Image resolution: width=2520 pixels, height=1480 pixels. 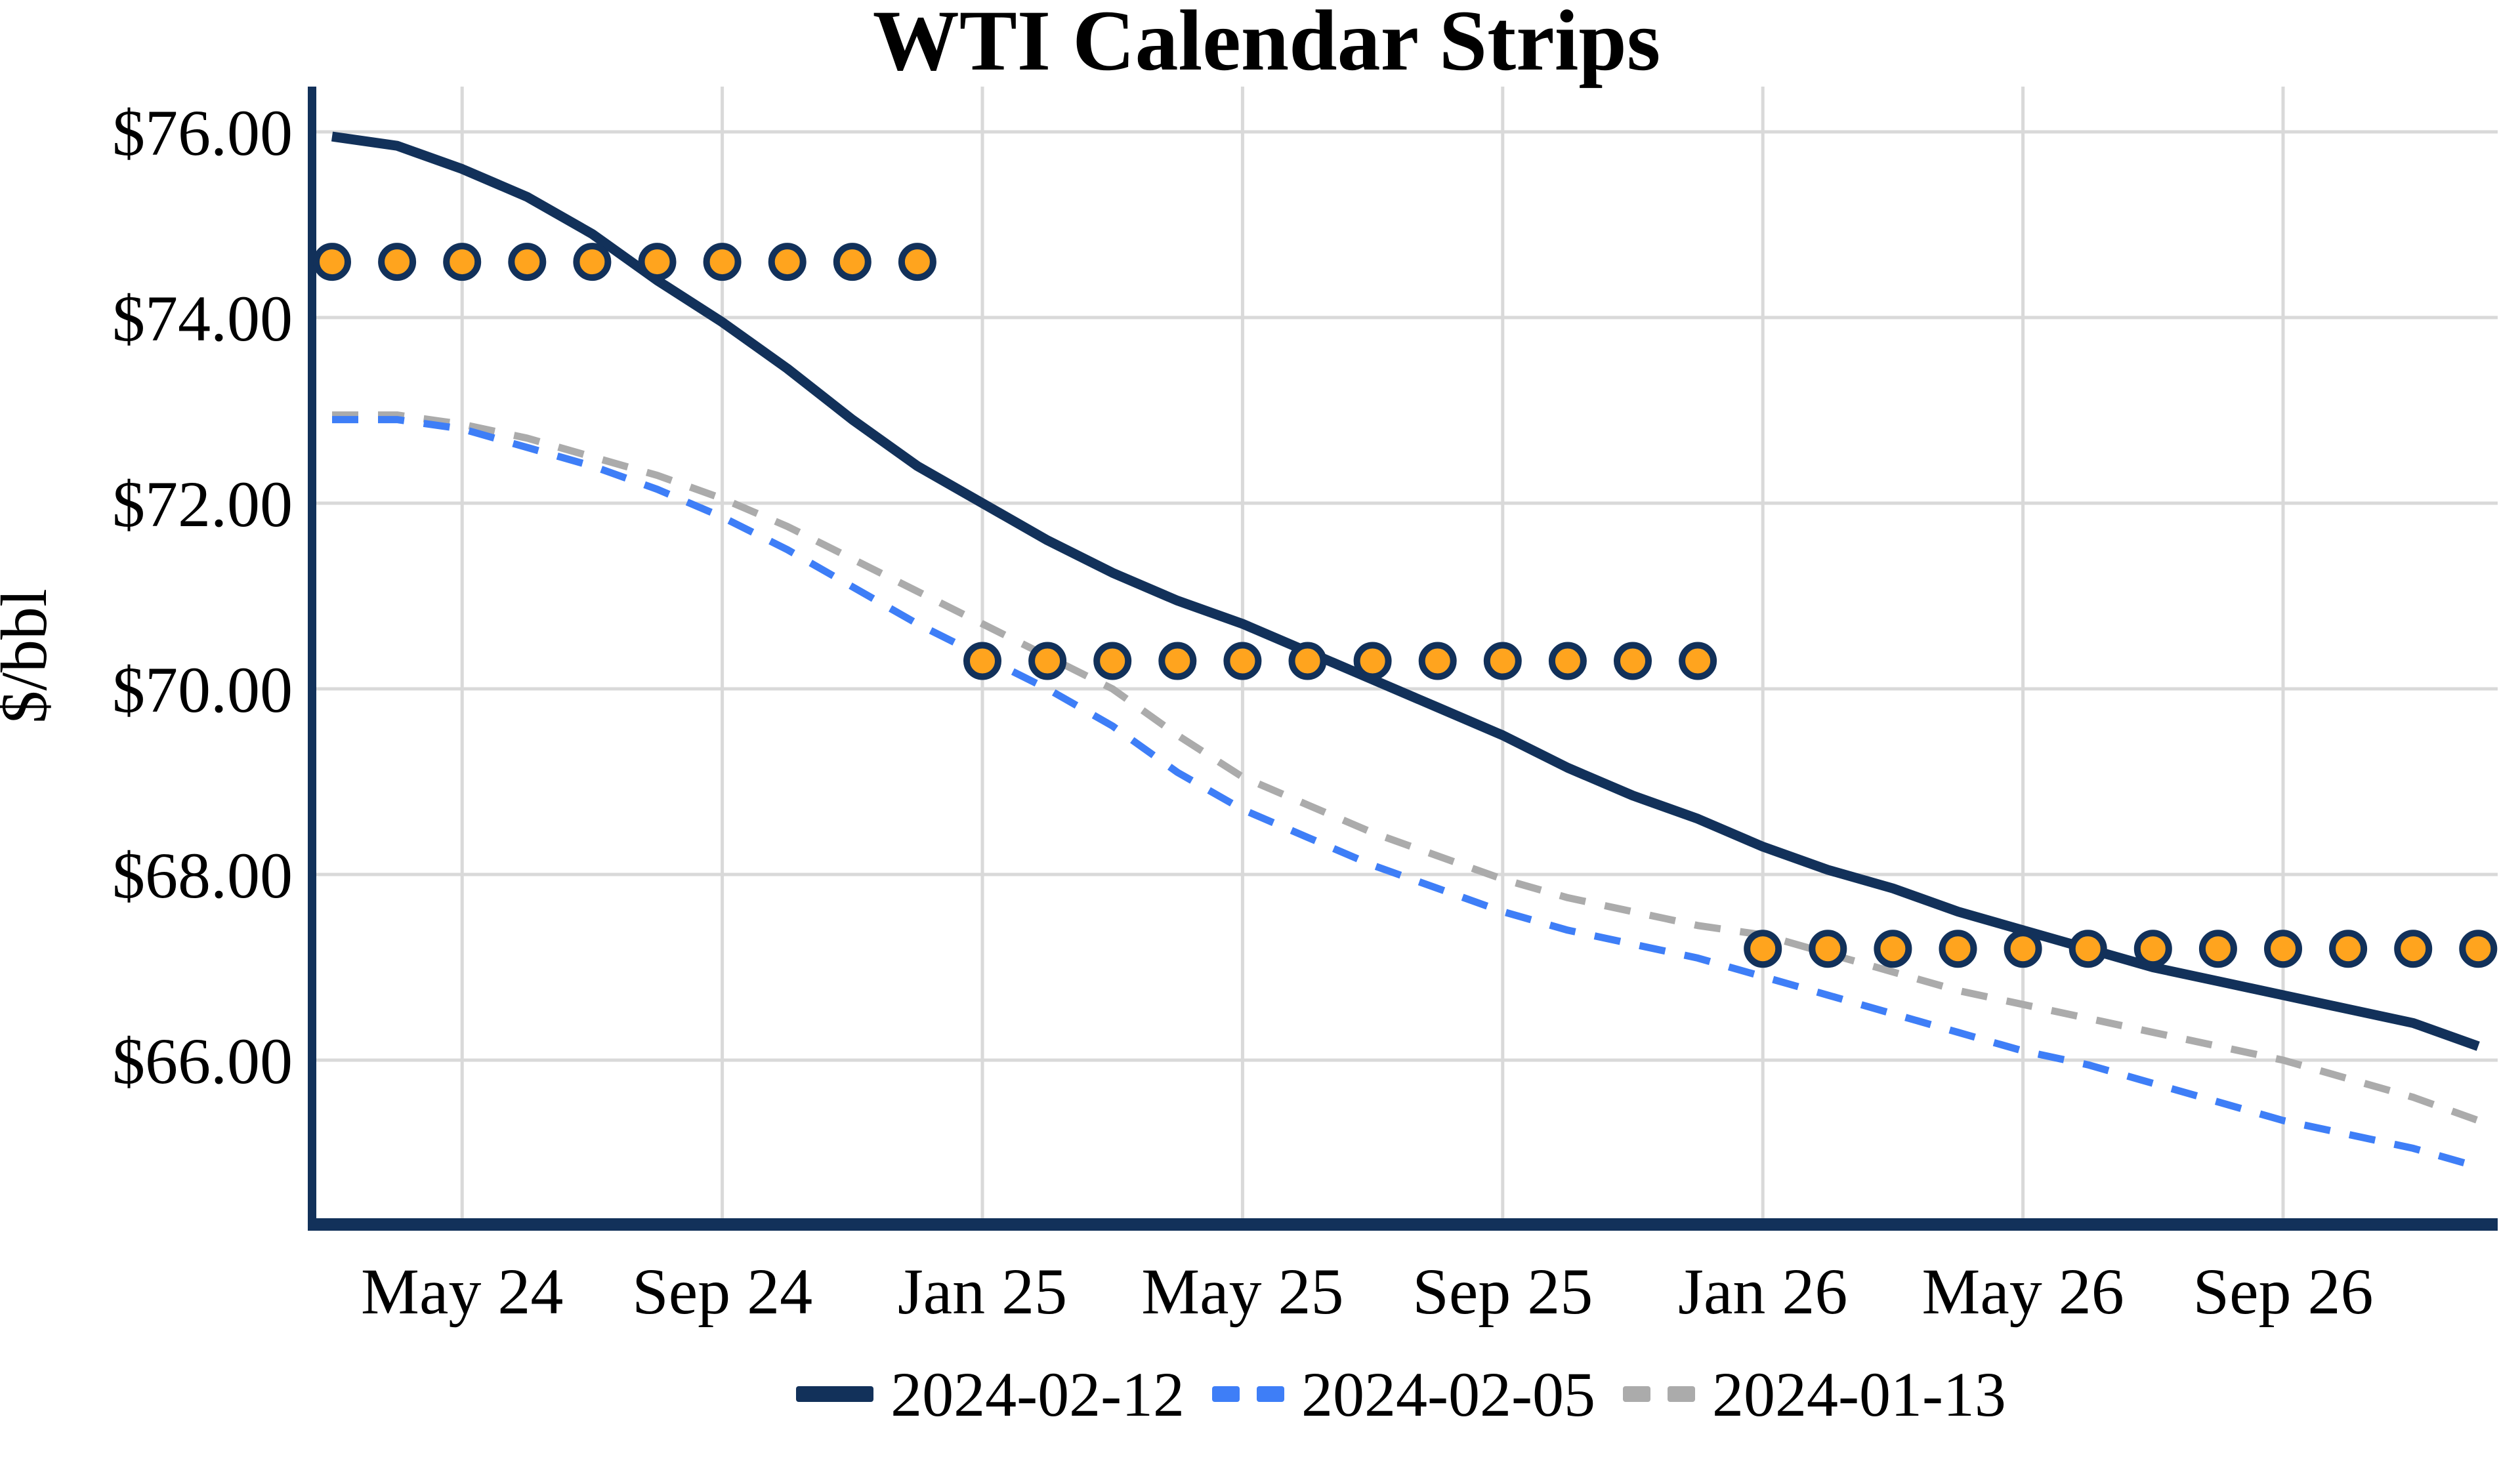 What do you see at coordinates (202, 504) in the screenshot?
I see `y-tick-label: $72.00` at bounding box center [202, 504].